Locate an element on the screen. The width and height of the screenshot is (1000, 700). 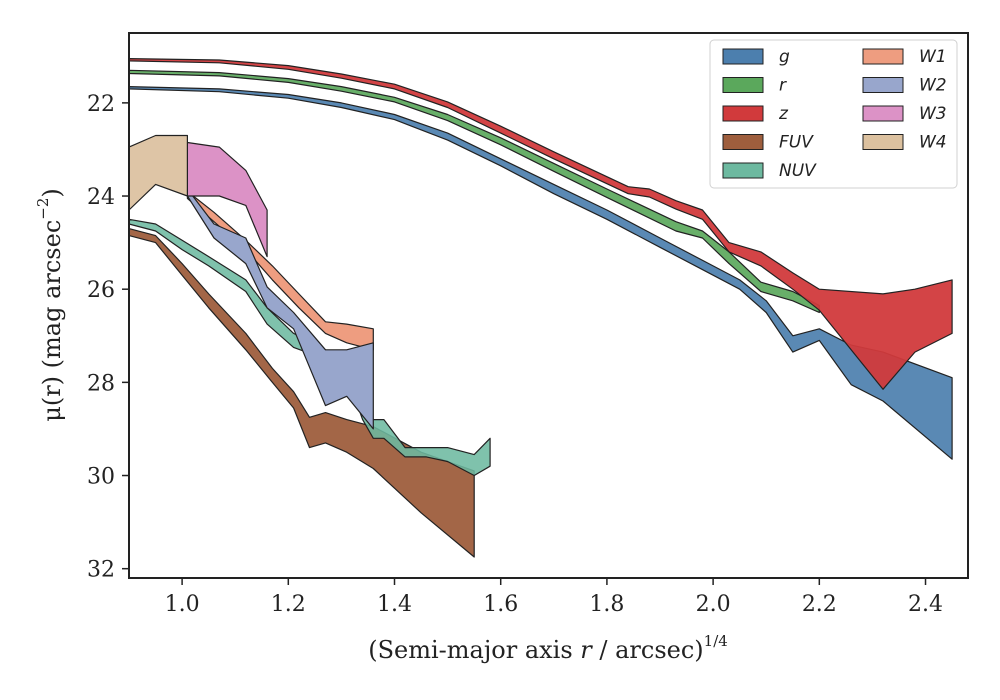
legend-label-fuv: FUV is located at coordinates (796, 143).